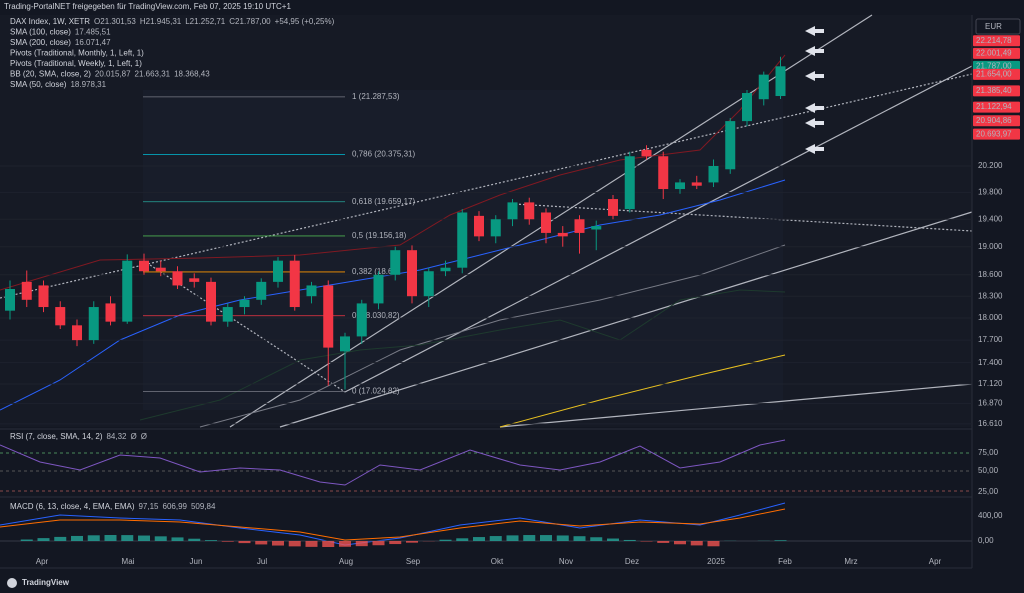  I want to click on y-tick-label: 19.000, so click(990, 246).